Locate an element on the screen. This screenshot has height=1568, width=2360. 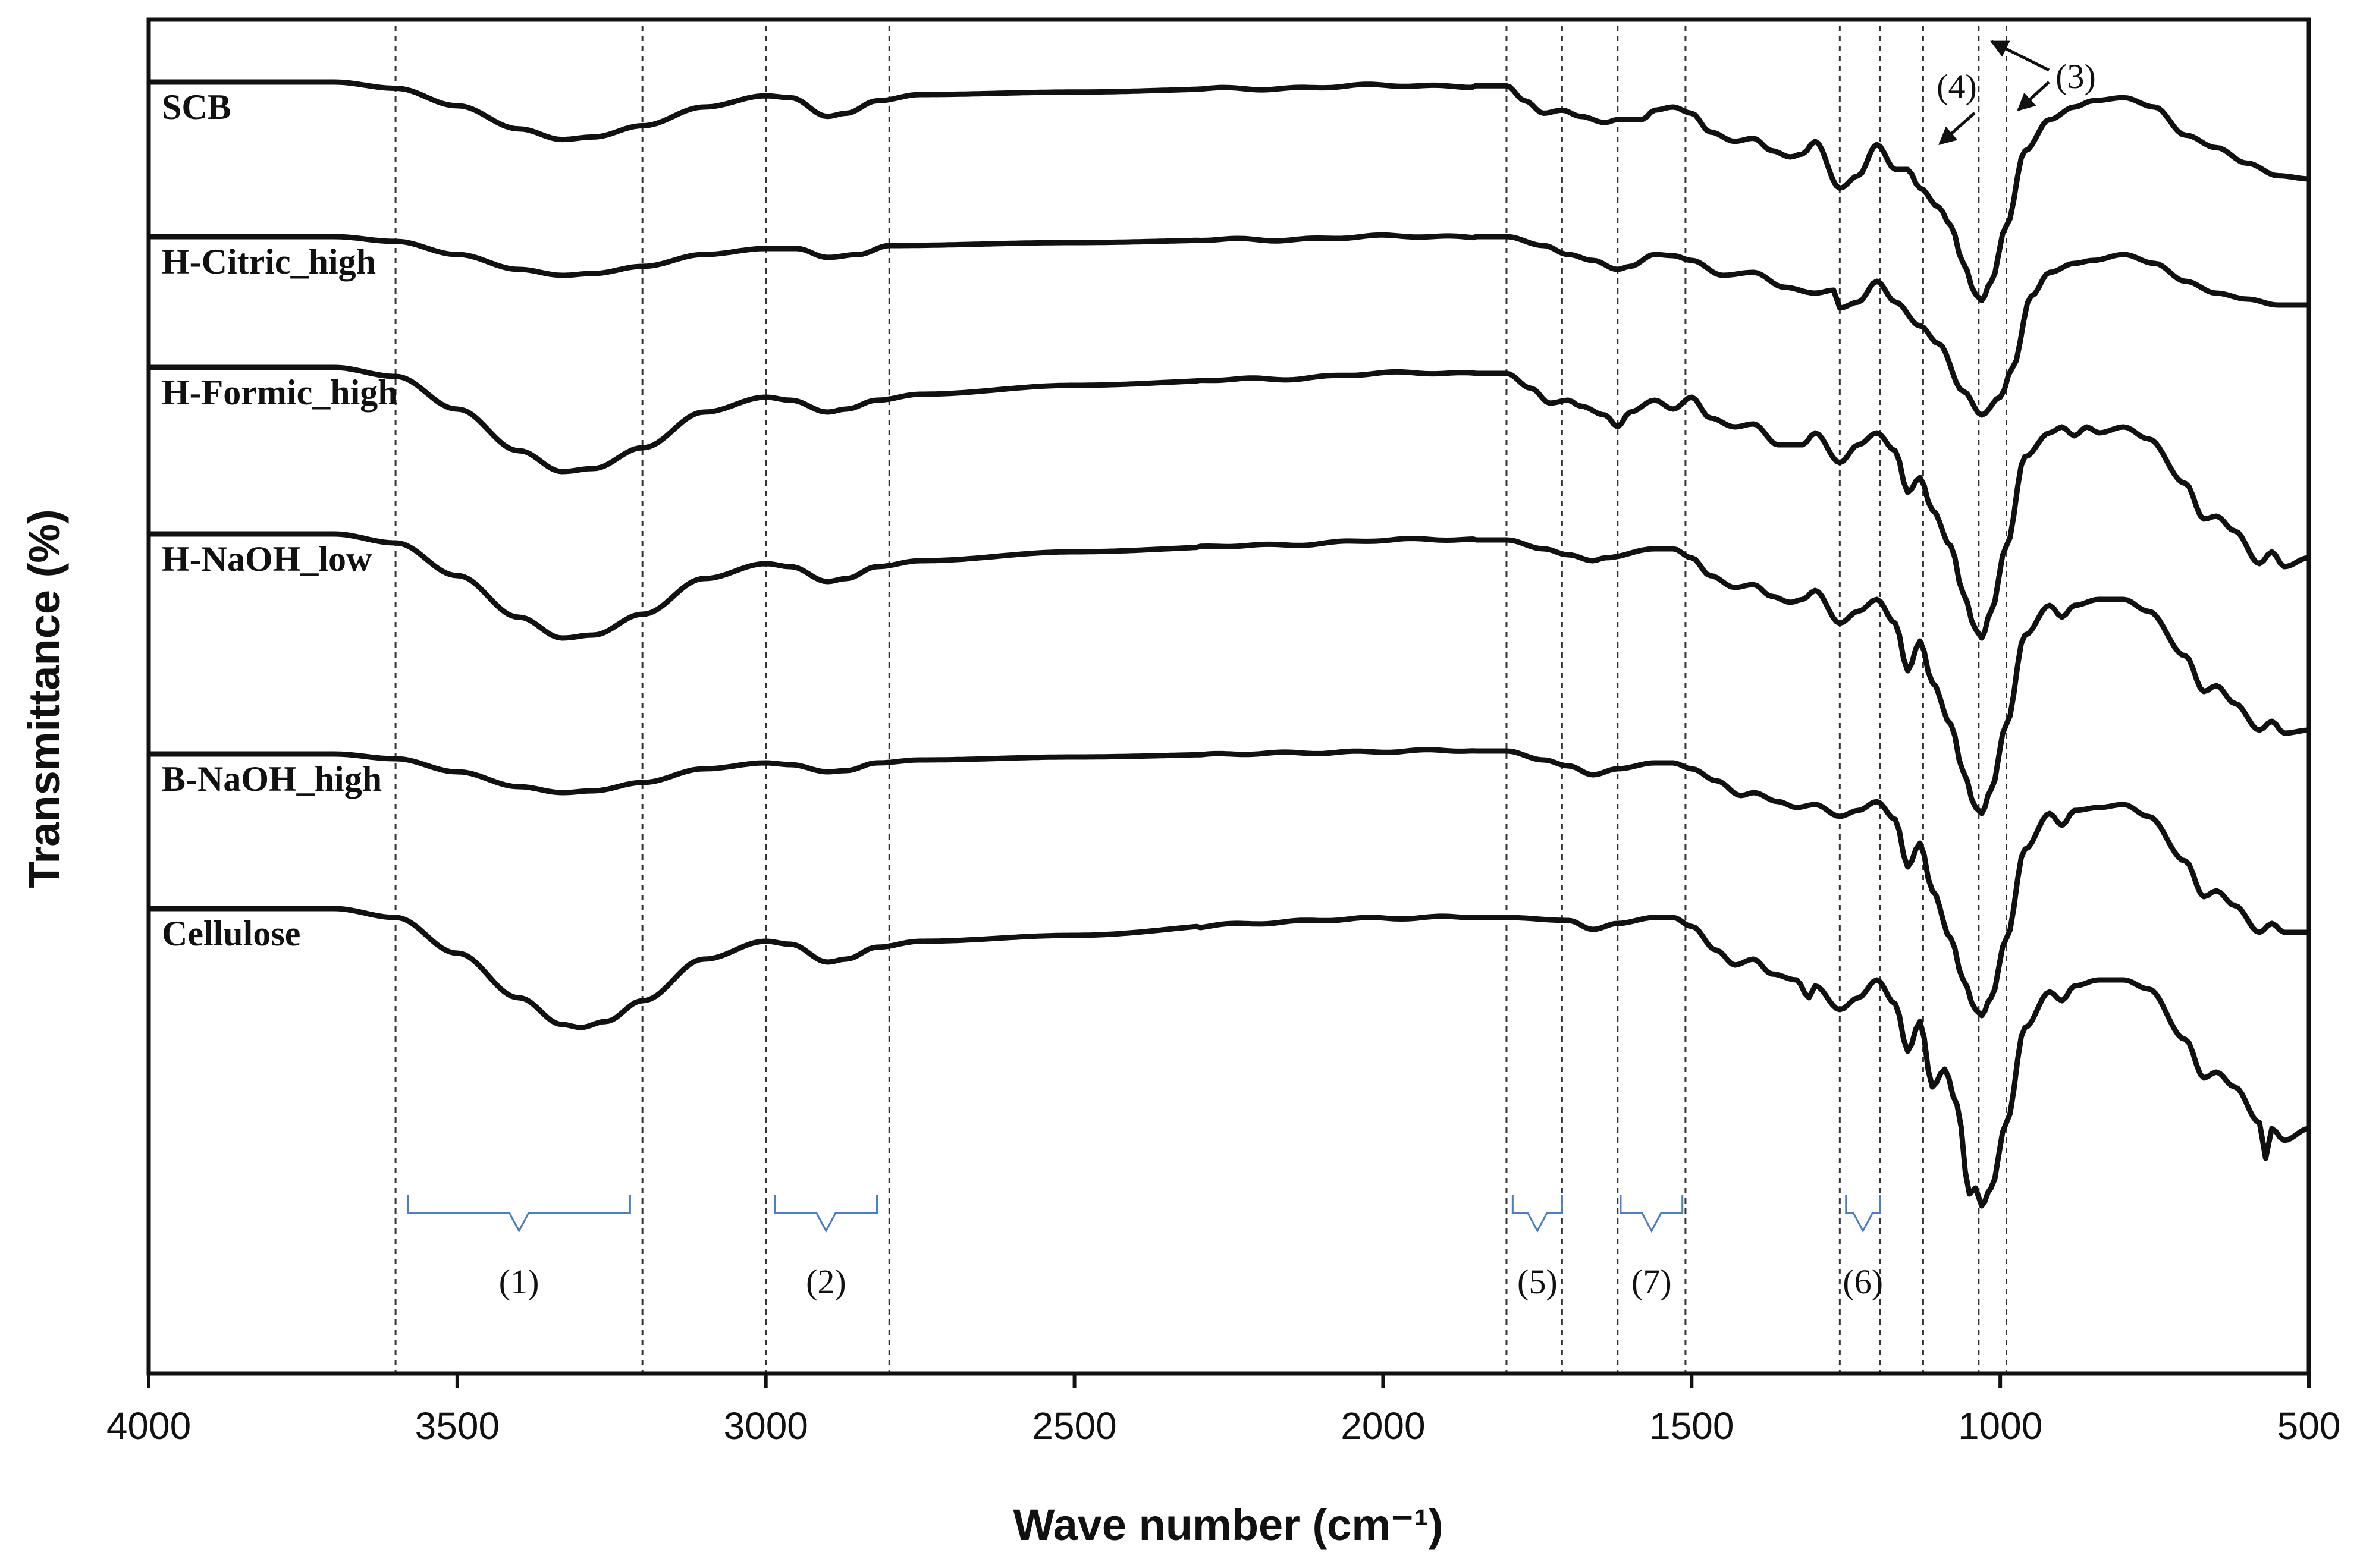
bracket-label-5: (5) is located at coordinates (1537, 1281).